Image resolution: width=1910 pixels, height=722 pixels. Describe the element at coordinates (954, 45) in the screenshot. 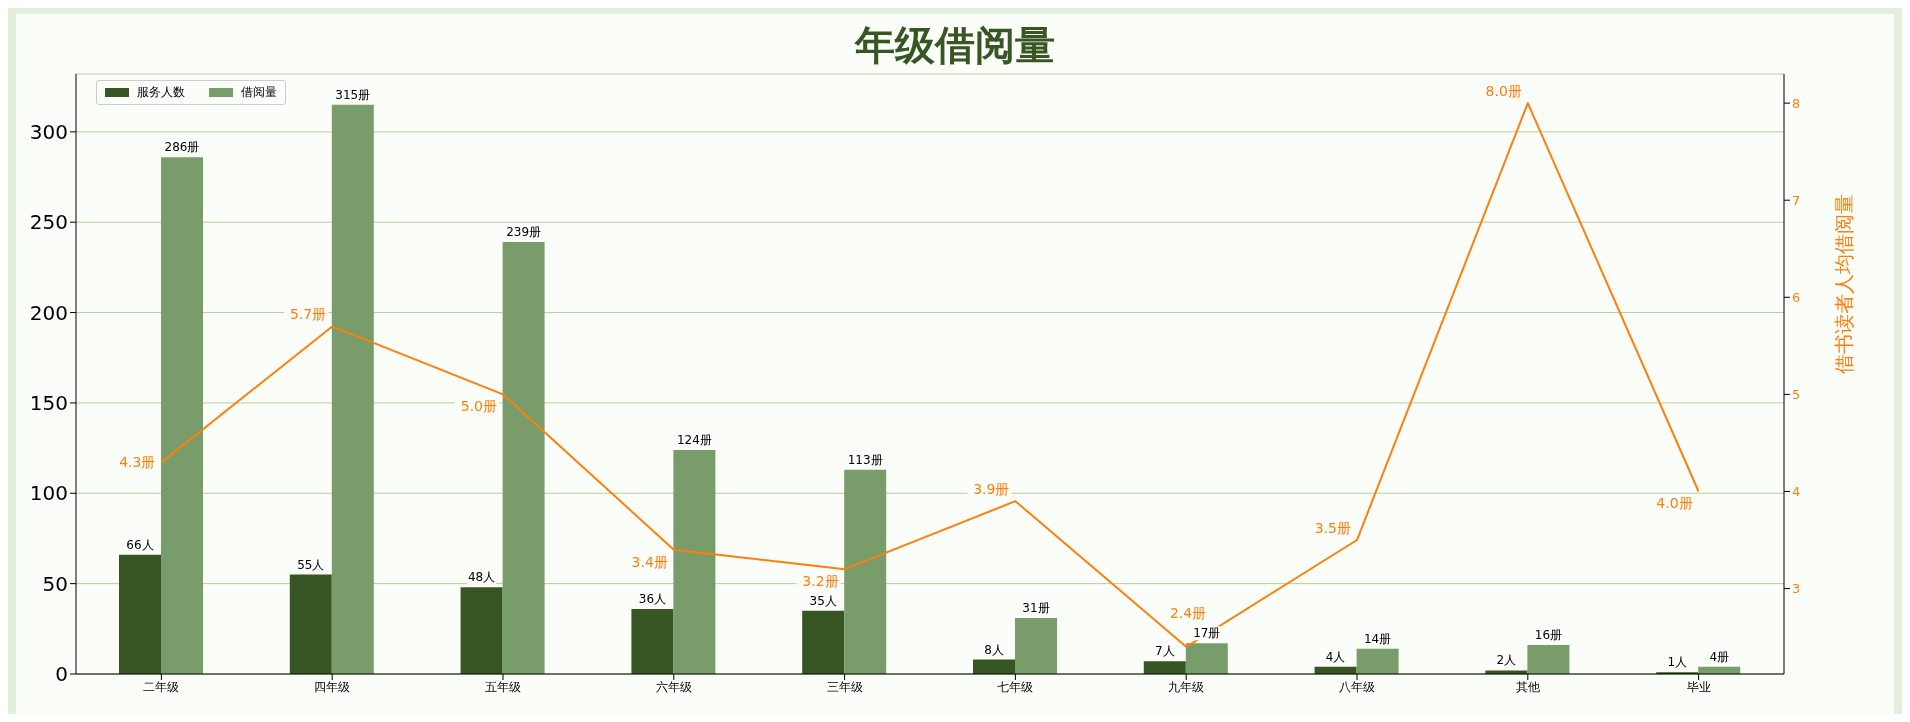

I see `chart-title: 年级借阅量` at that location.